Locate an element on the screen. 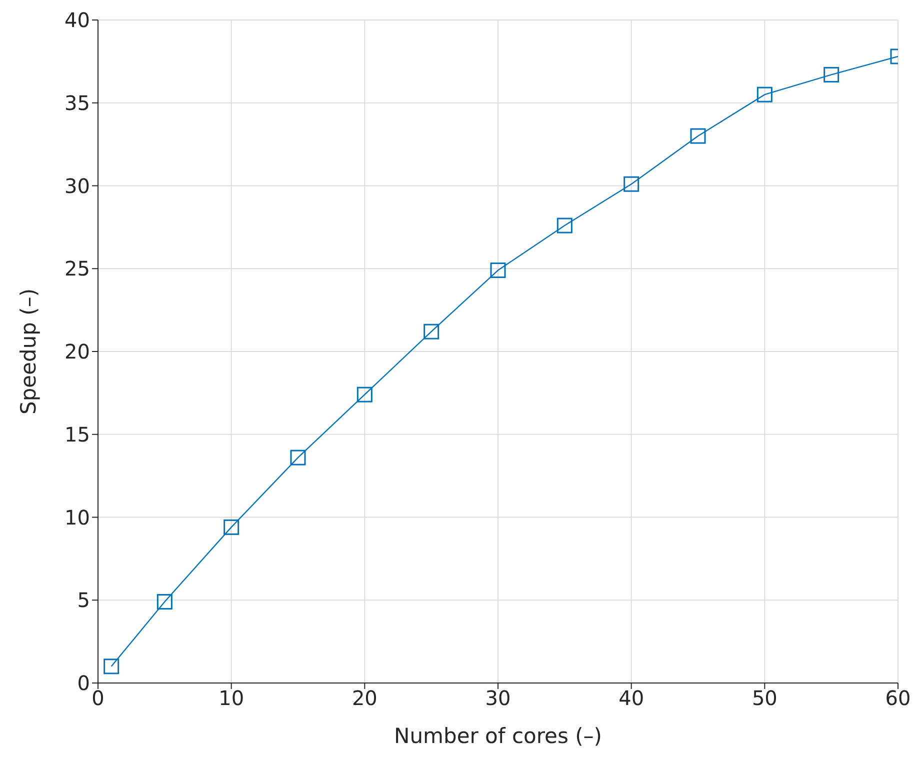  y-tick-label: 15 is located at coordinates (77, 434).